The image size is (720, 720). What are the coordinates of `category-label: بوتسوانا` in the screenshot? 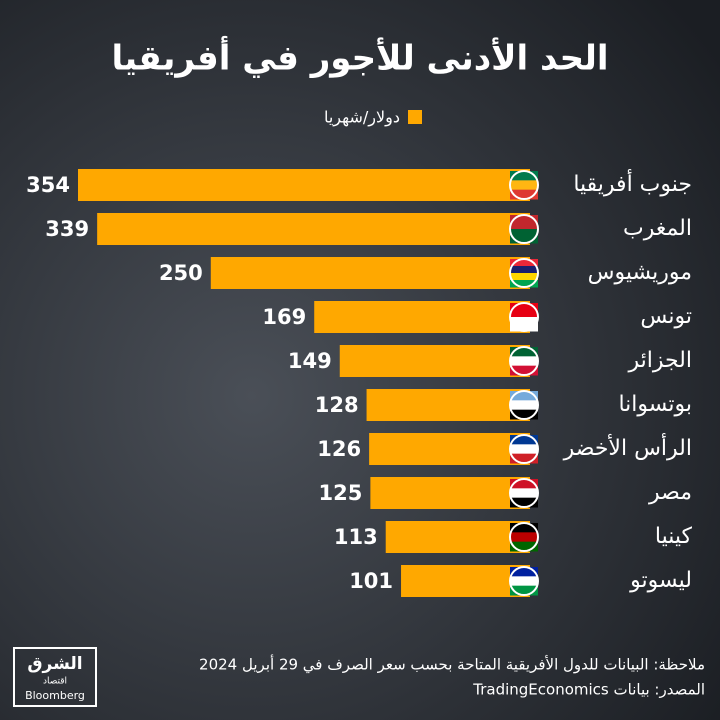 It's located at (655, 404).